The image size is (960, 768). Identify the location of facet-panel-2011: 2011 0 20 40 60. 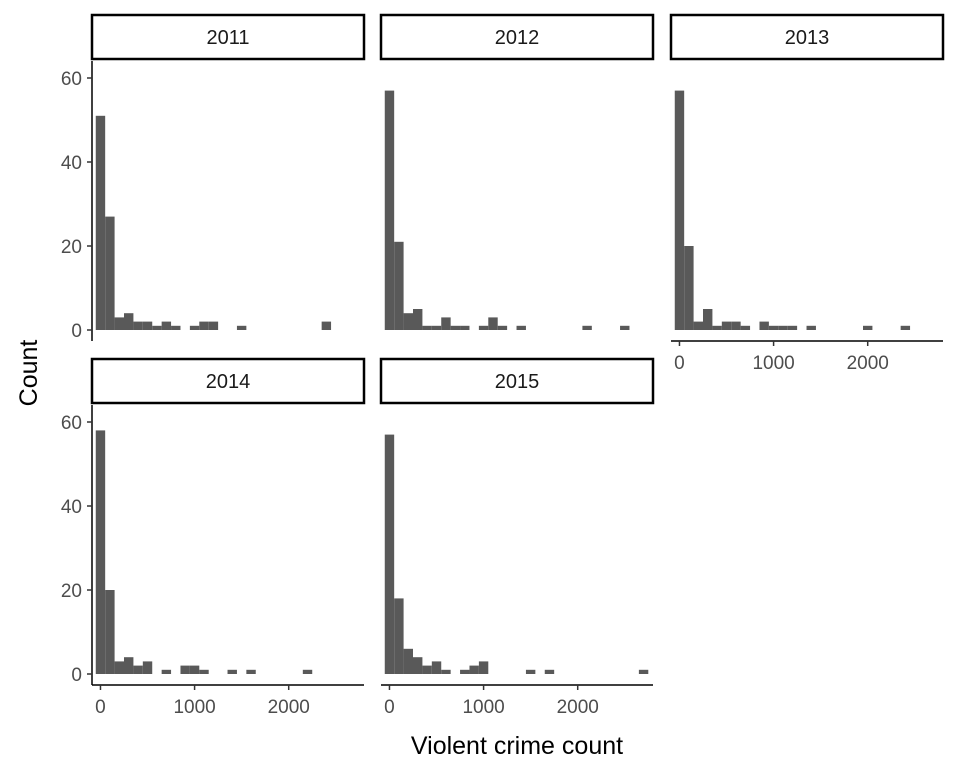
(213, 177).